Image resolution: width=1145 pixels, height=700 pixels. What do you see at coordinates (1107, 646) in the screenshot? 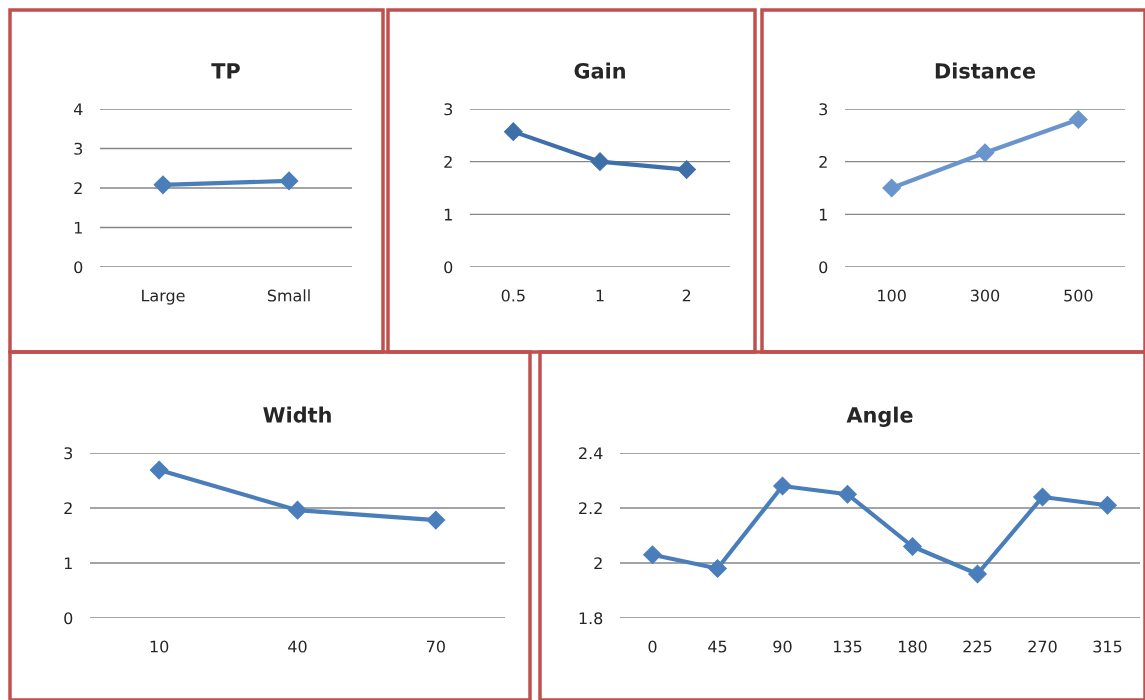
I see `x-tick-label: 315` at bounding box center [1107, 646].